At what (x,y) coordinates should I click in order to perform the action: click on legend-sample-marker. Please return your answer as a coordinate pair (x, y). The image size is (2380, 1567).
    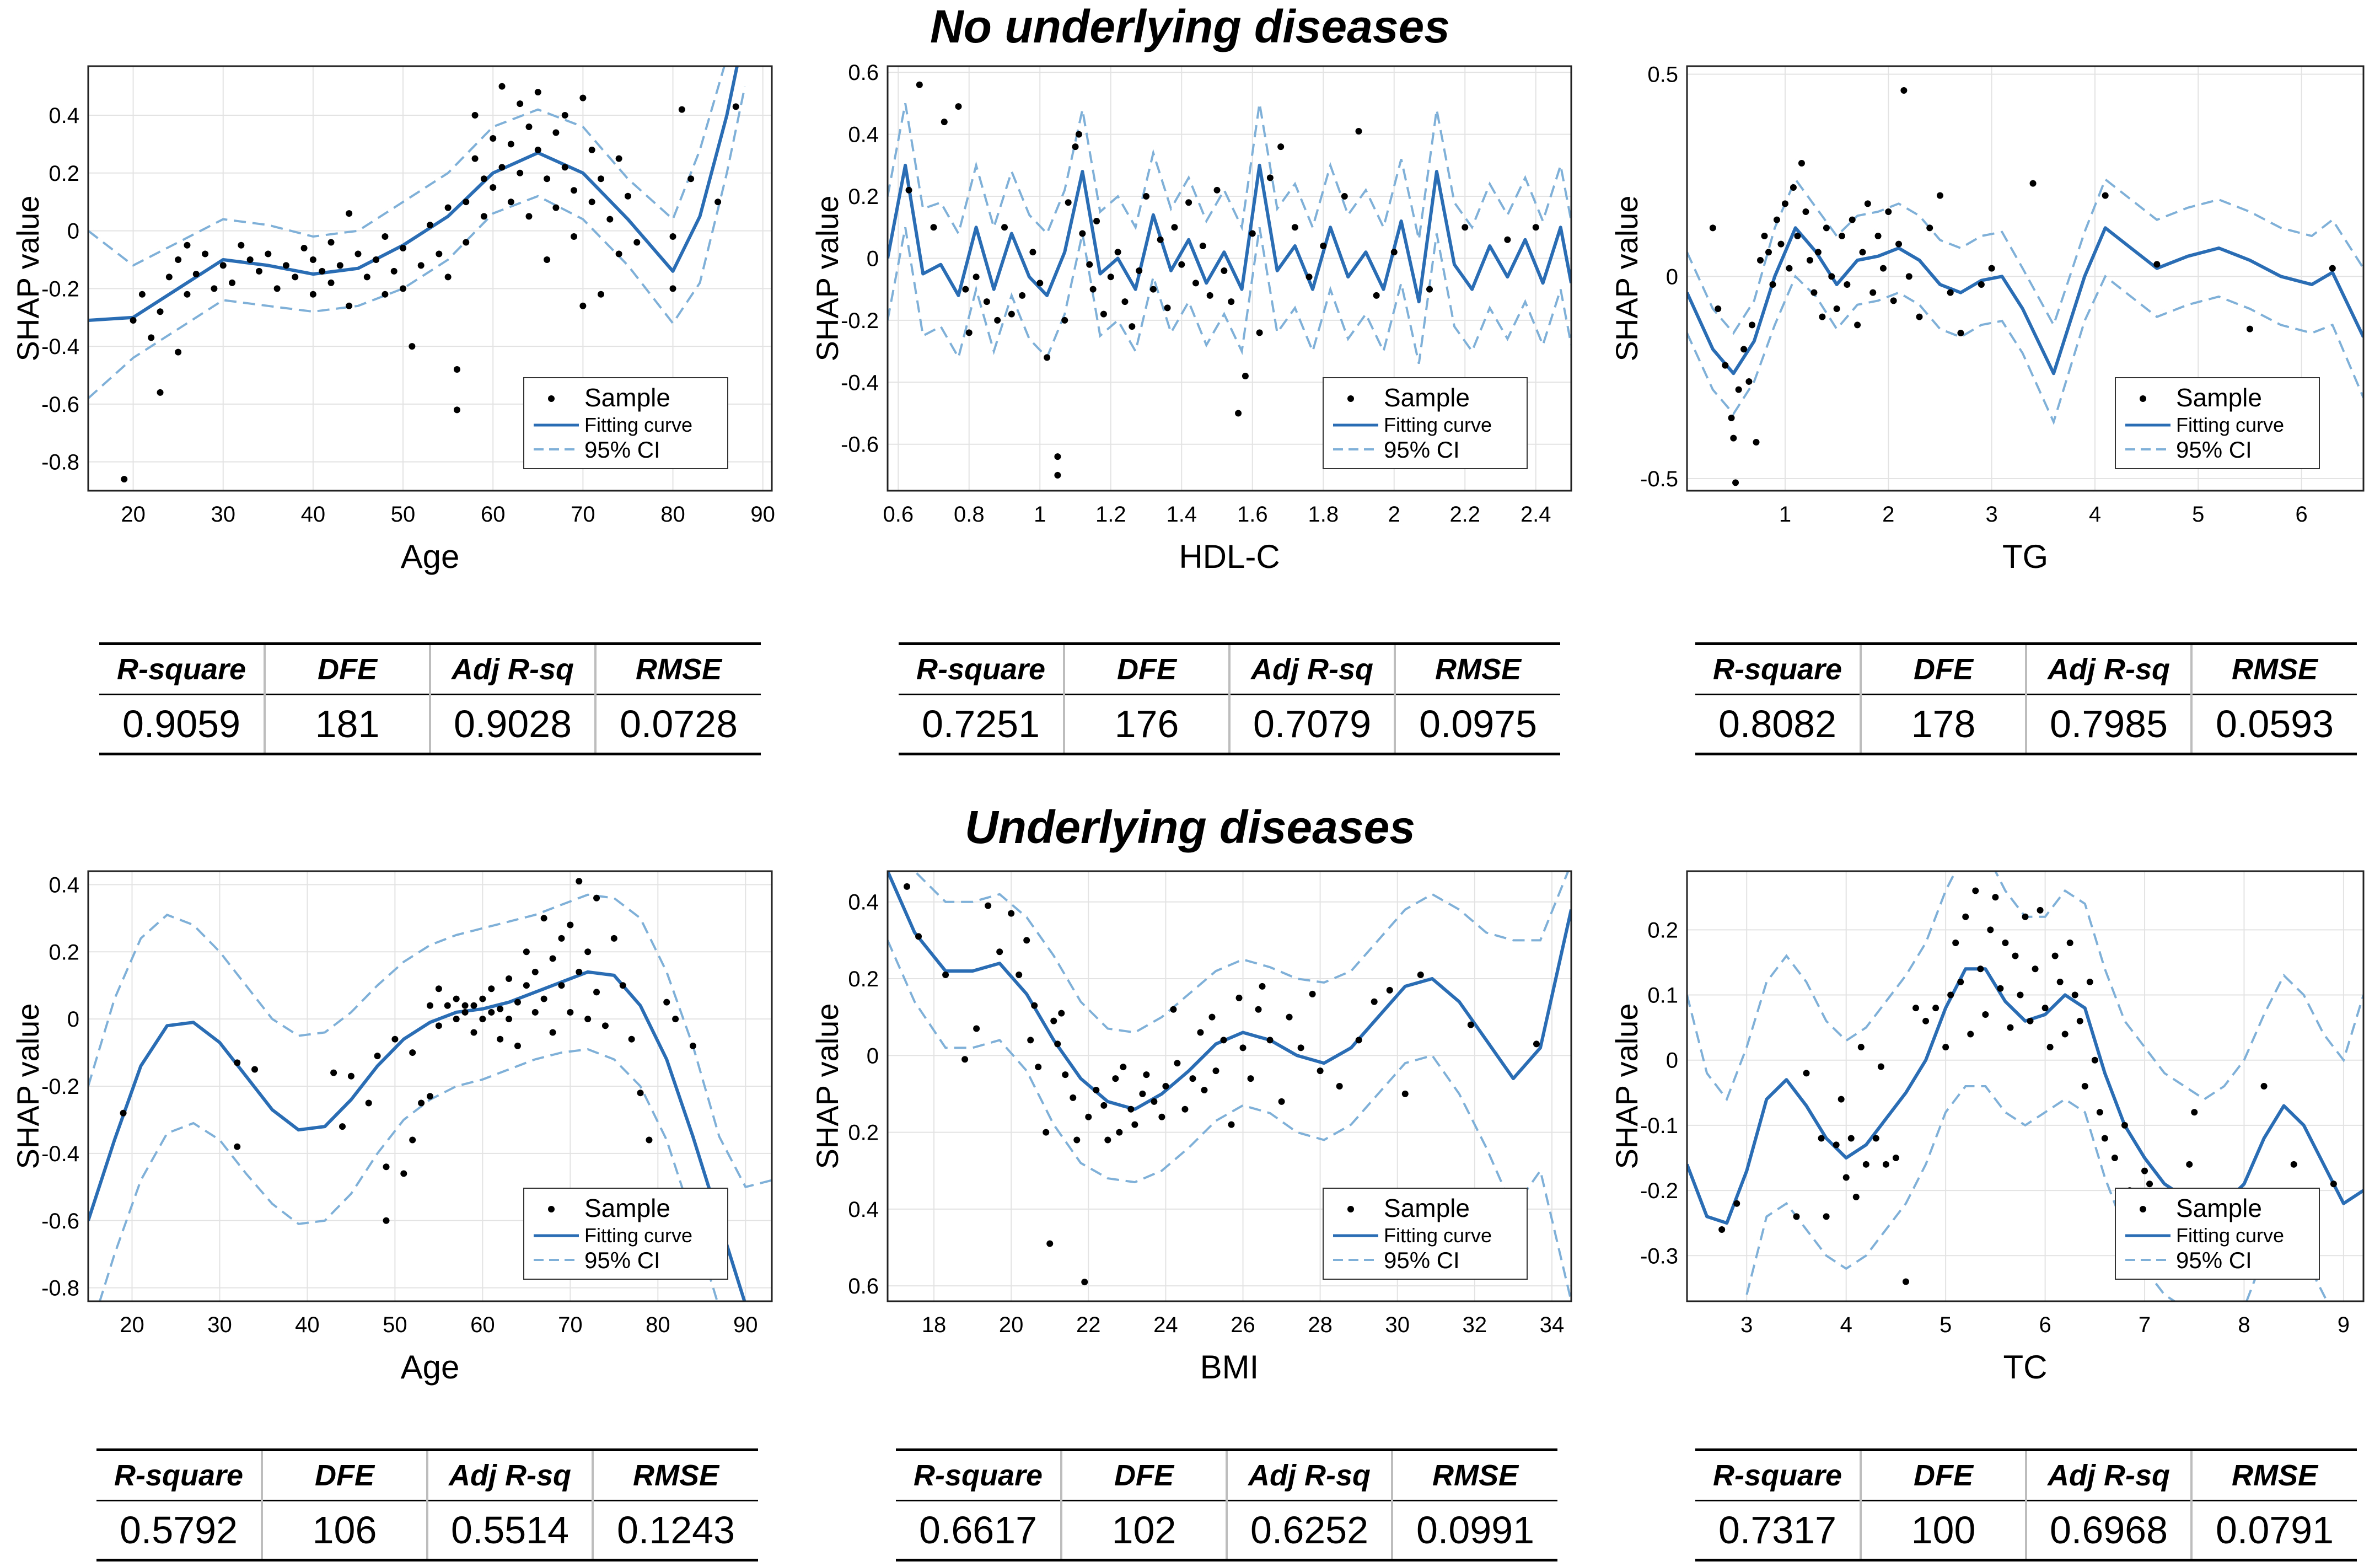
    Looking at the image, I should click on (1350, 1209).